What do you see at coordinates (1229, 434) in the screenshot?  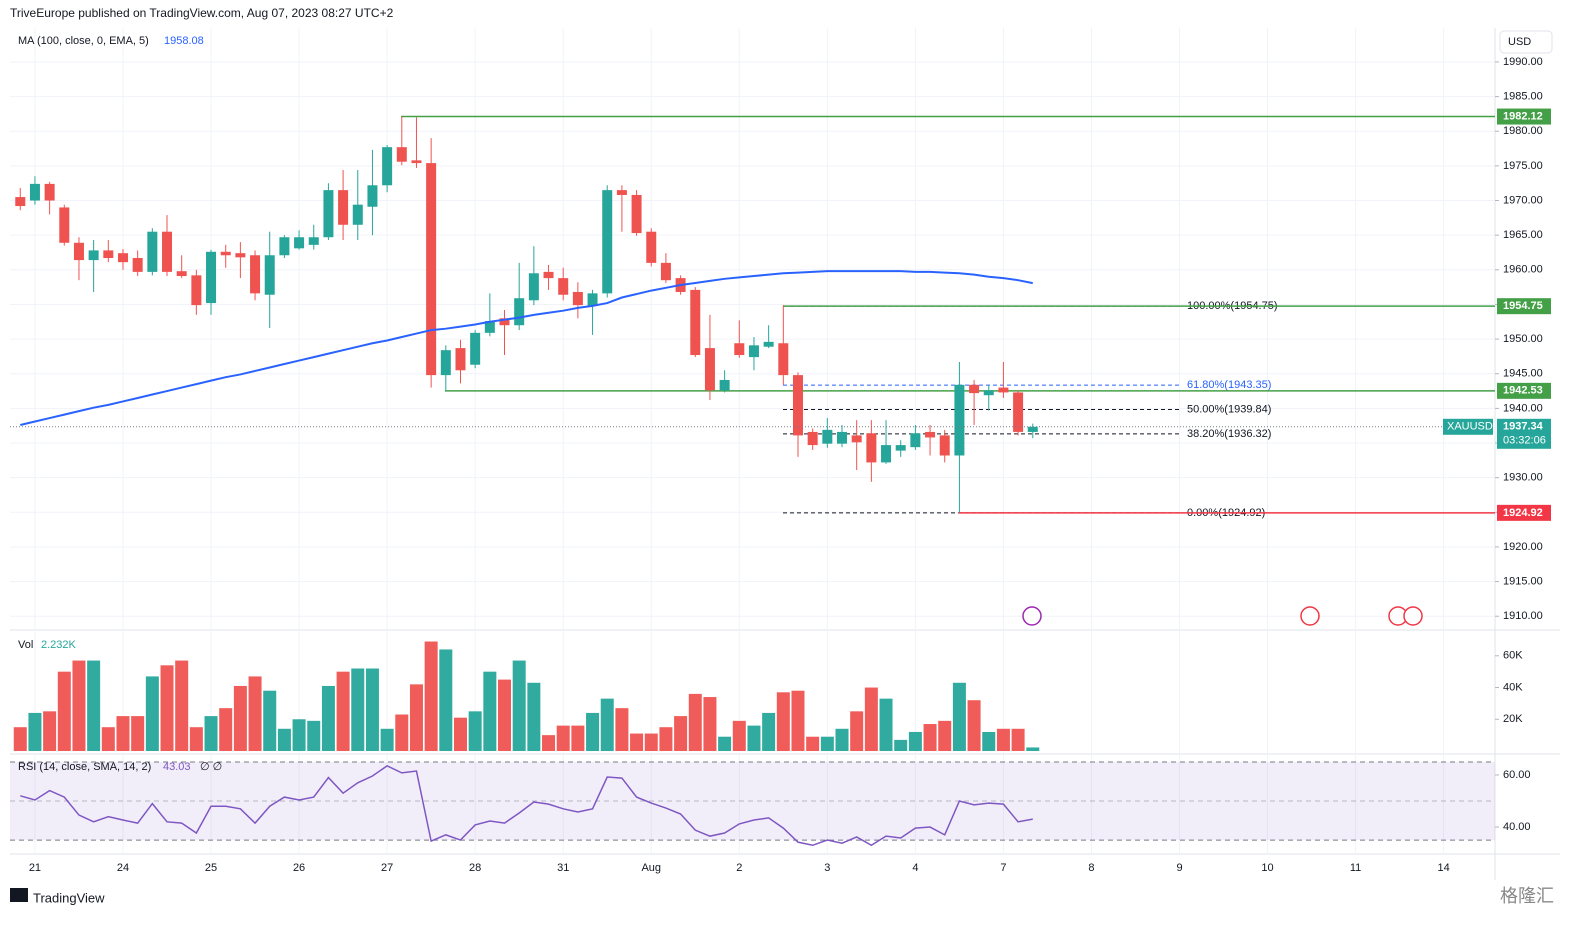 I see `fib-label: 38.20%(1936.32)` at bounding box center [1229, 434].